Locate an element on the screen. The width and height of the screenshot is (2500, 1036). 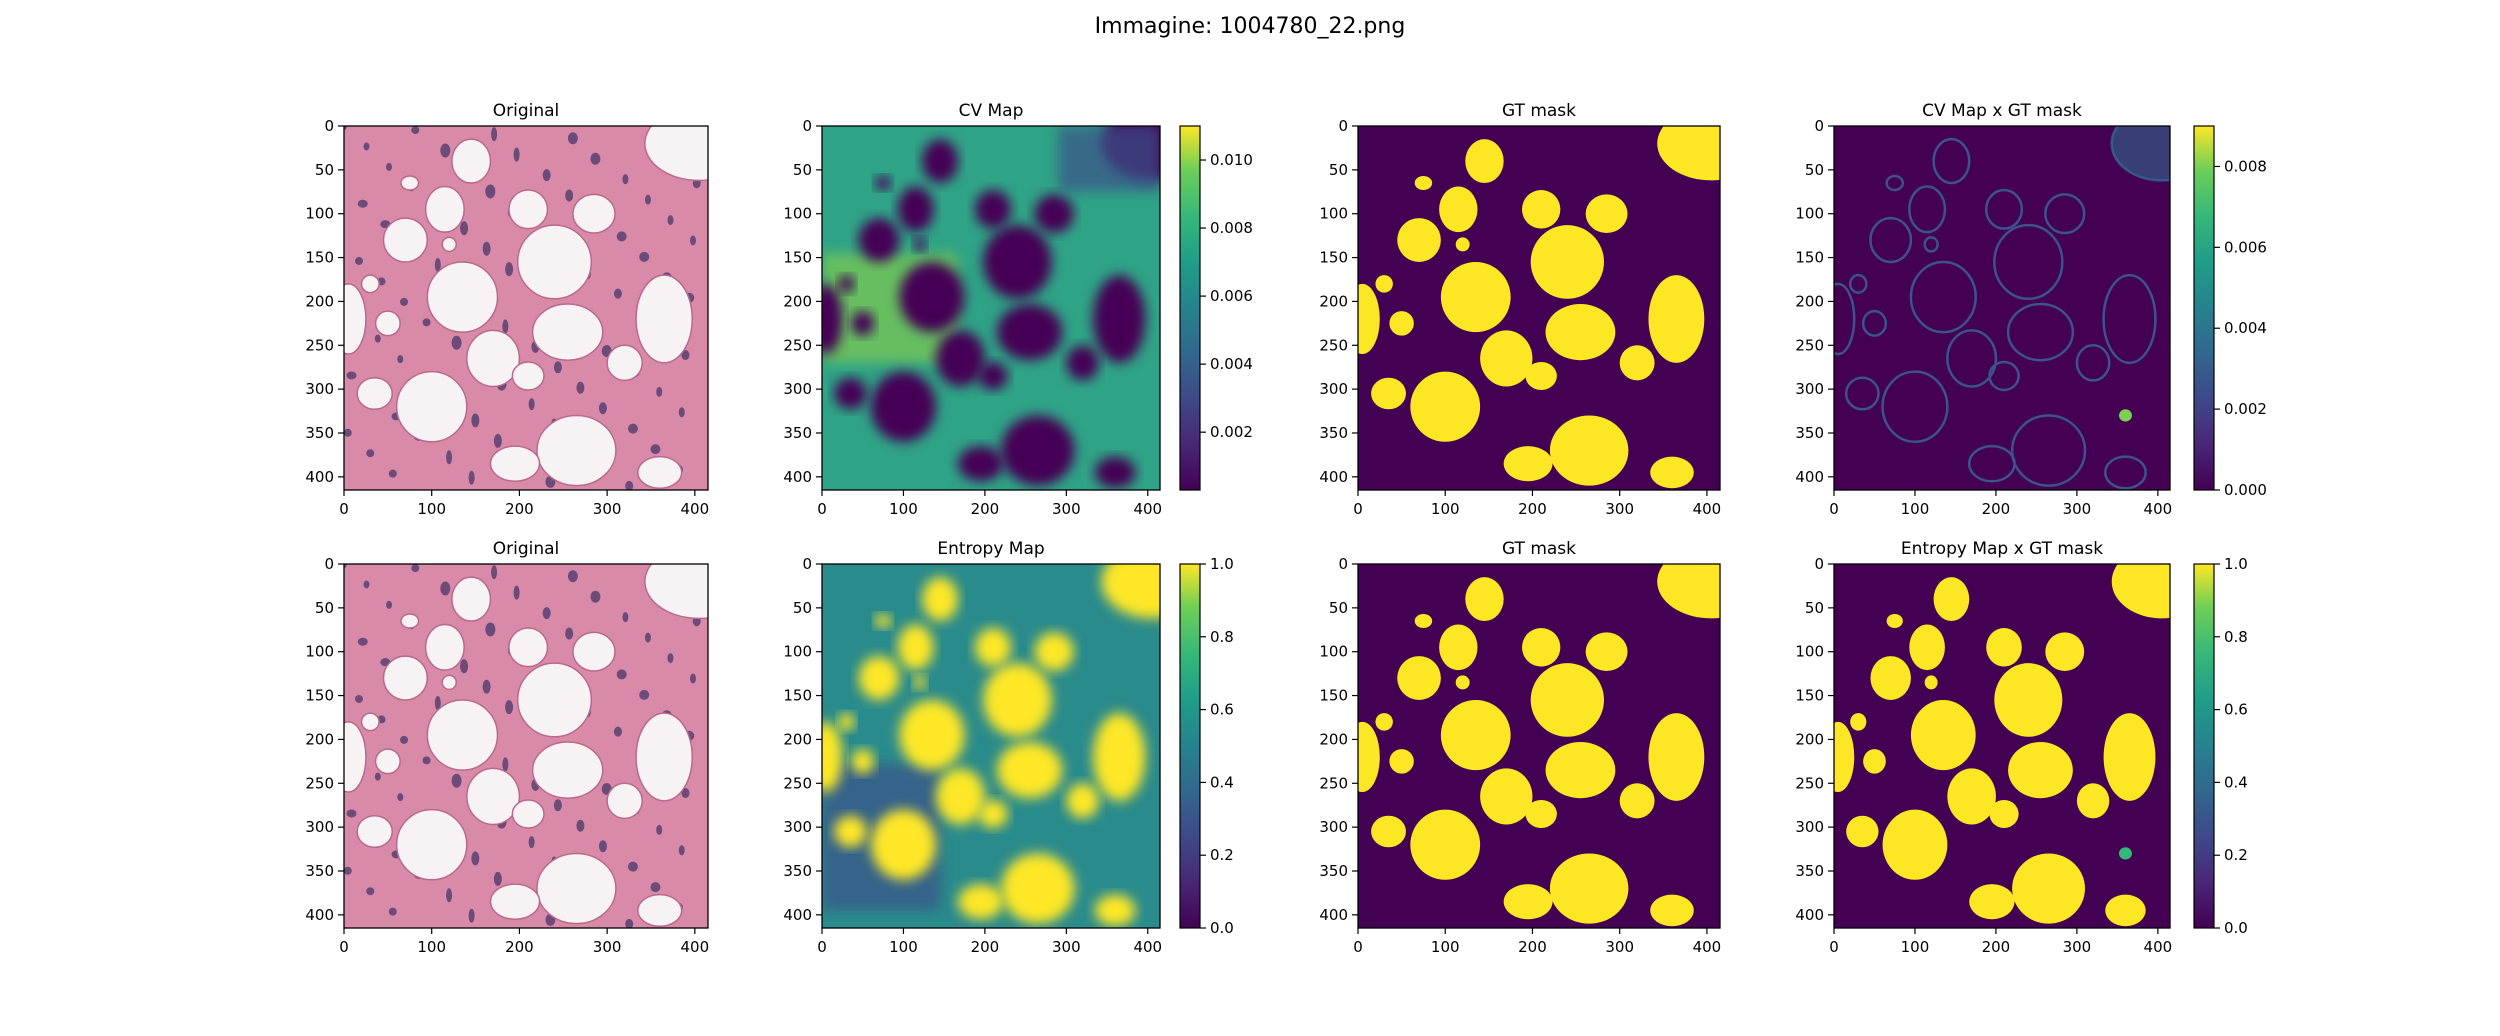
colorbar: 0.0 0.2 0.4 0.6 0.8 1.0 is located at coordinates (2220, 746).